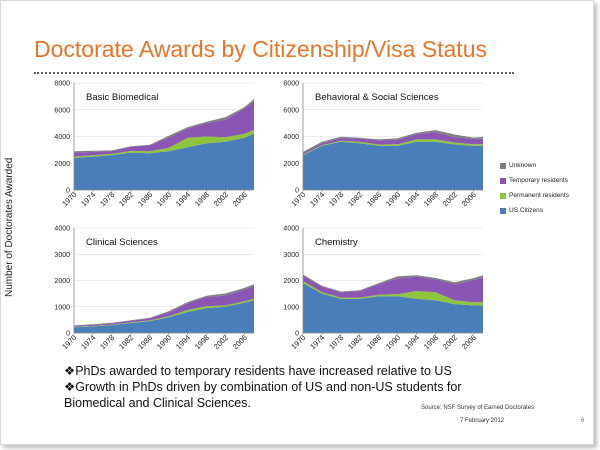 This screenshot has width=600, height=450. I want to click on legend-item-us: US Citizens, so click(534, 210).